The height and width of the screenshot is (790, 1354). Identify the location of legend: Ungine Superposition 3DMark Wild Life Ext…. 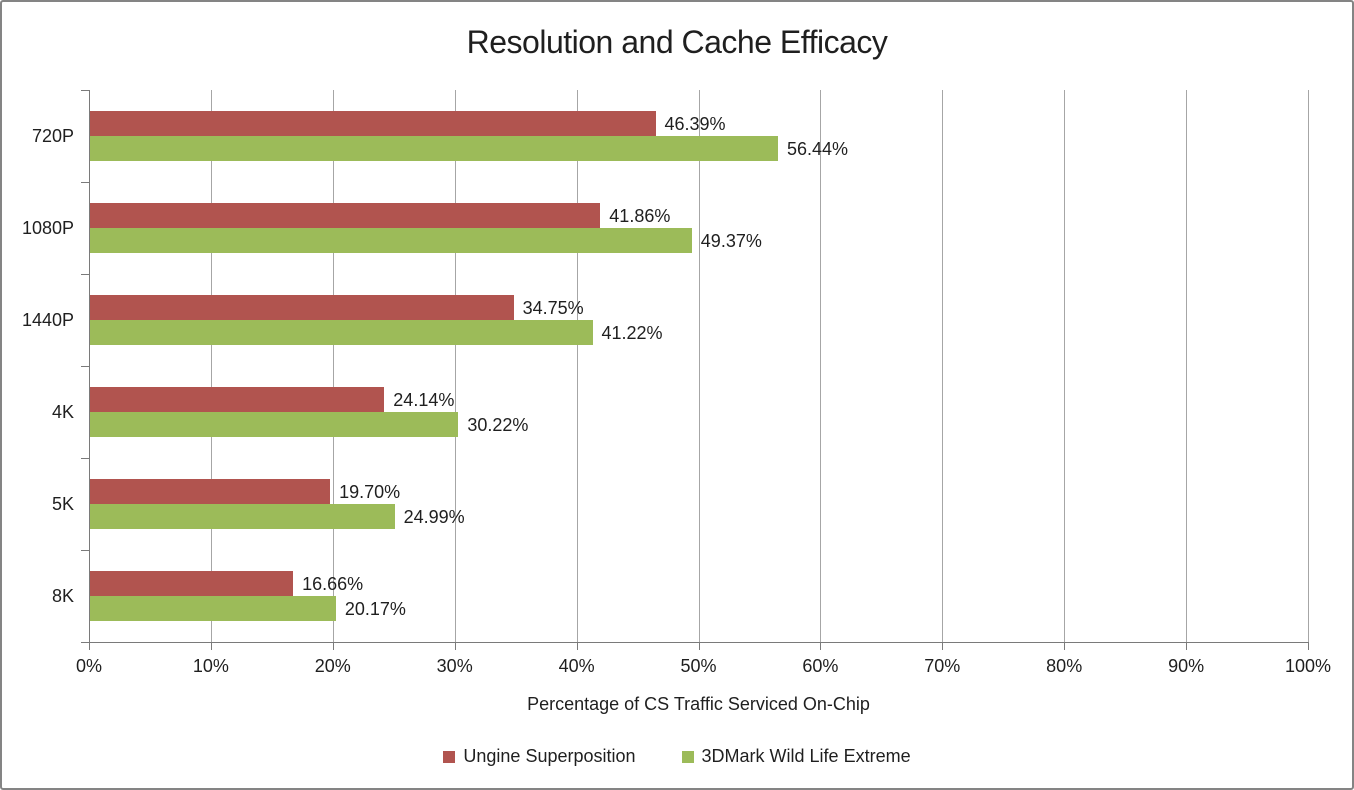
(677, 756).